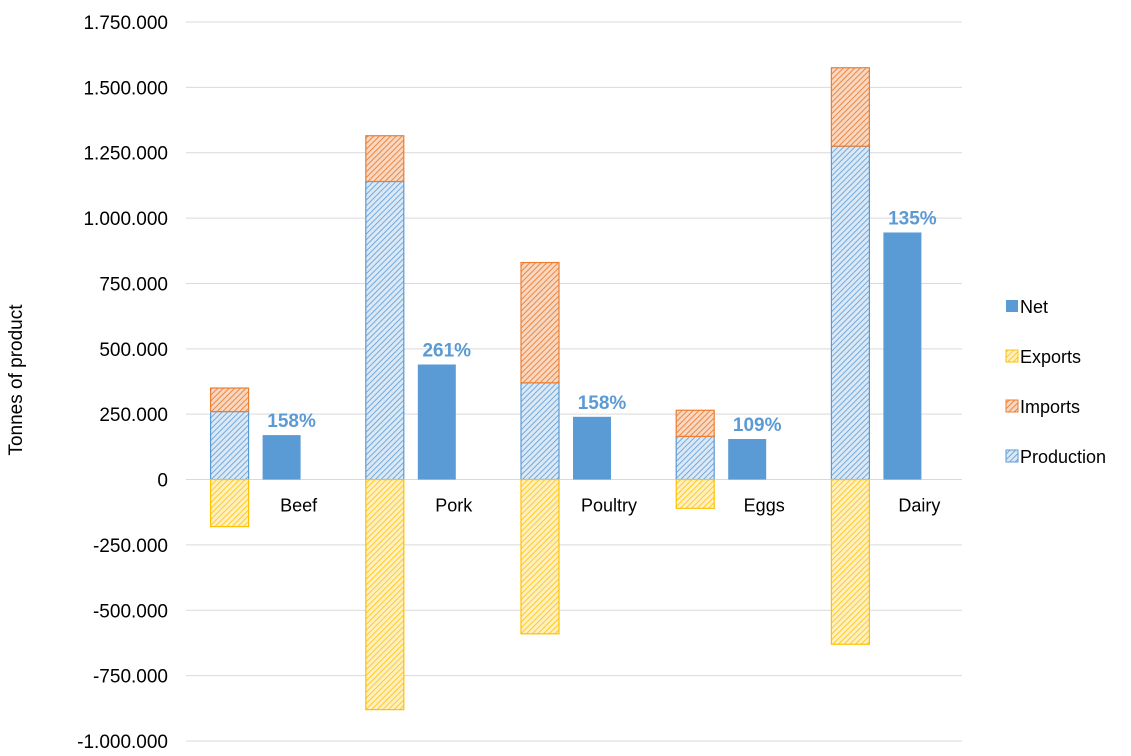 Image resolution: width=1131 pixels, height=756 pixels. I want to click on category-label: Beef, so click(299, 506).